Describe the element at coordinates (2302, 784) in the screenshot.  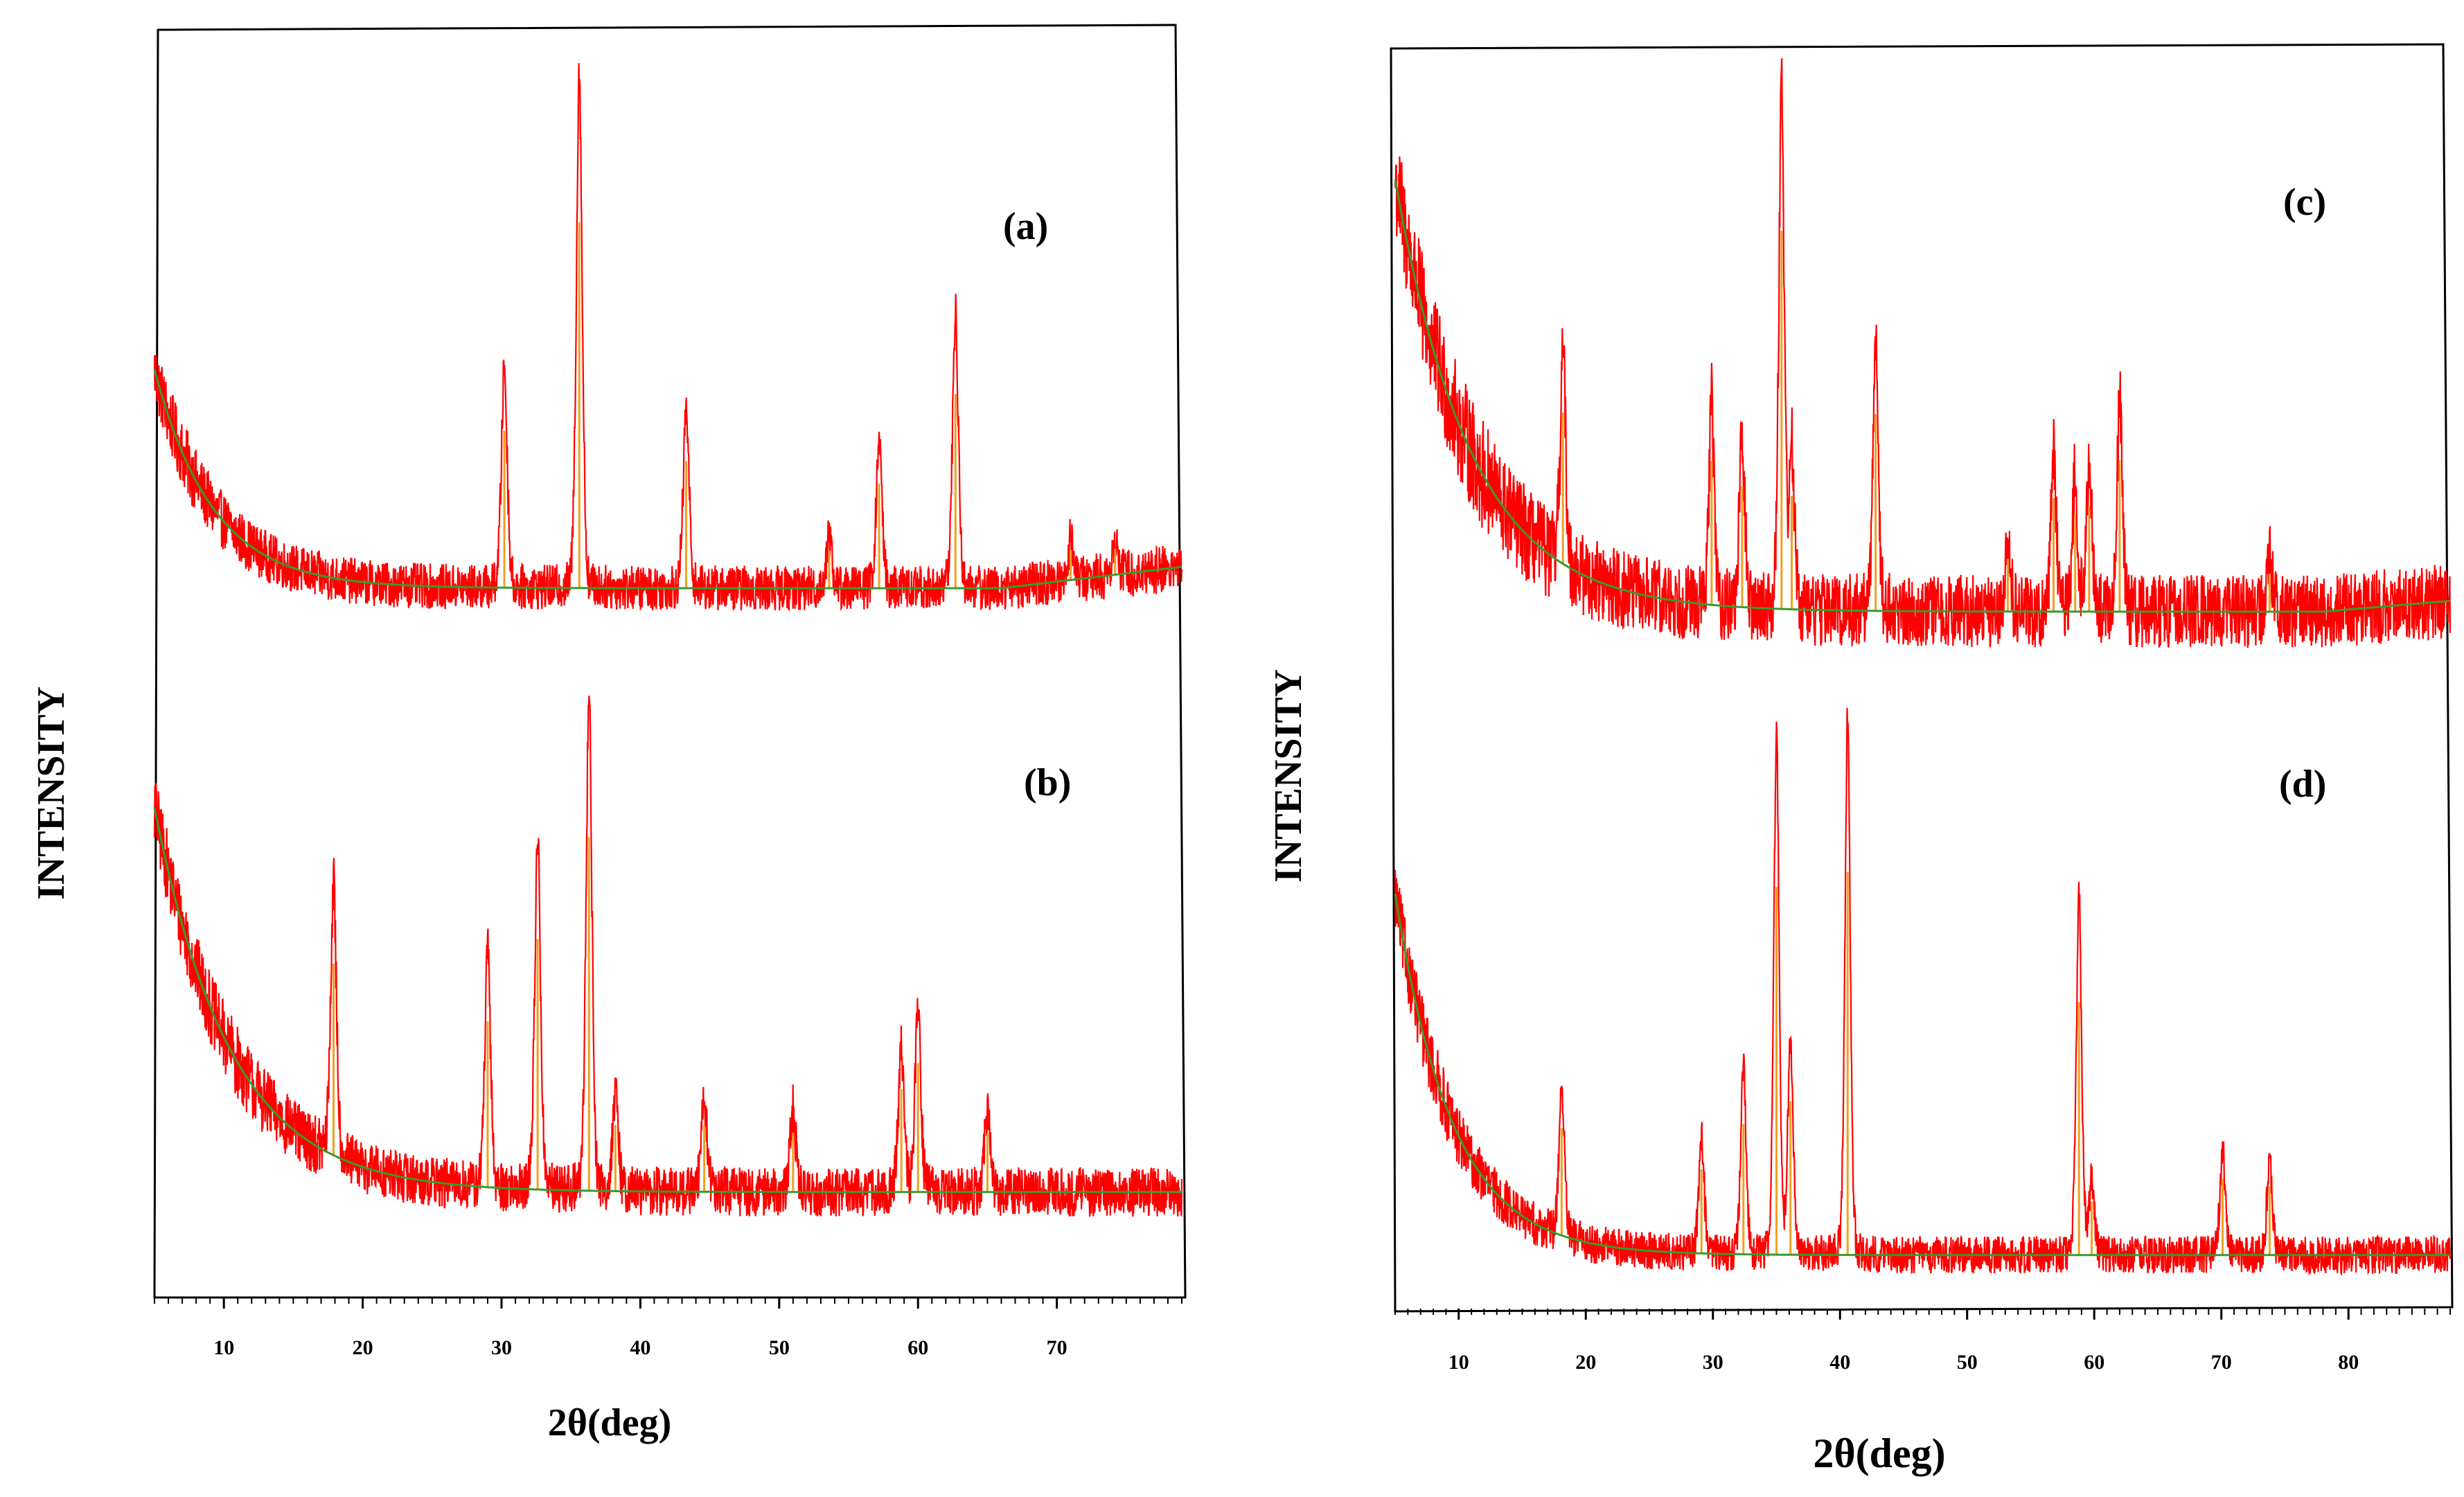
I see `panel-label-d: (d)` at that location.